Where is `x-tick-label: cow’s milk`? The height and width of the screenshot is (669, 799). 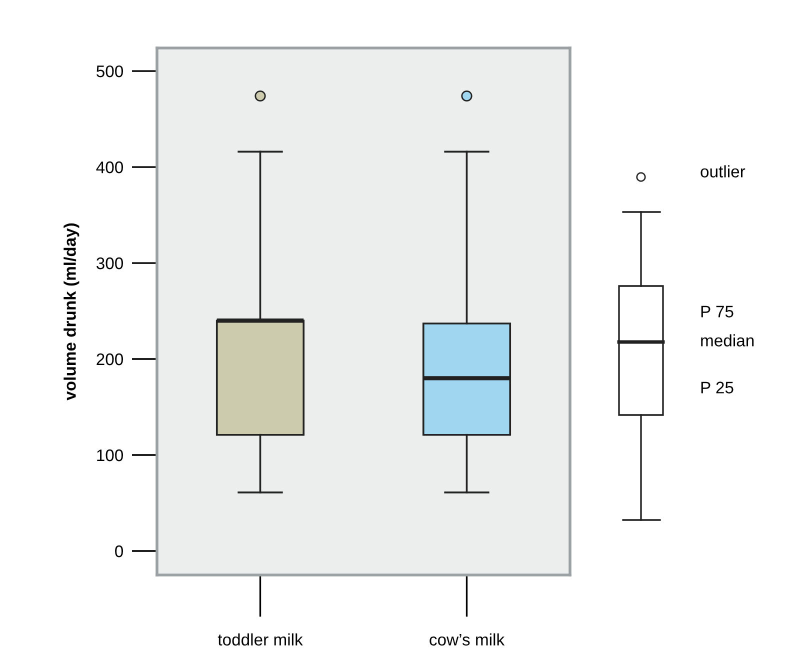 x-tick-label: cow’s milk is located at coordinates (467, 639).